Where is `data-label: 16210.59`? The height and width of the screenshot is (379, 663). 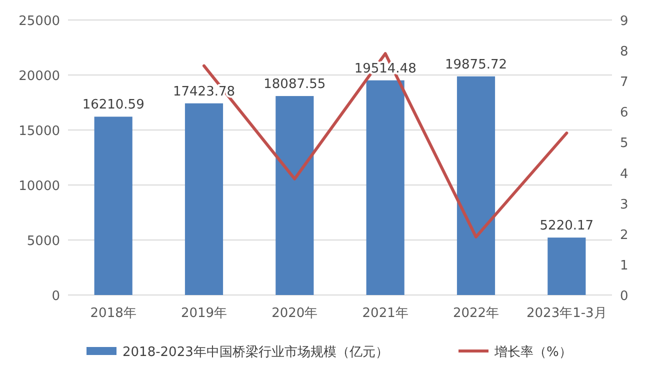 data-label: 16210.59 is located at coordinates (113, 105).